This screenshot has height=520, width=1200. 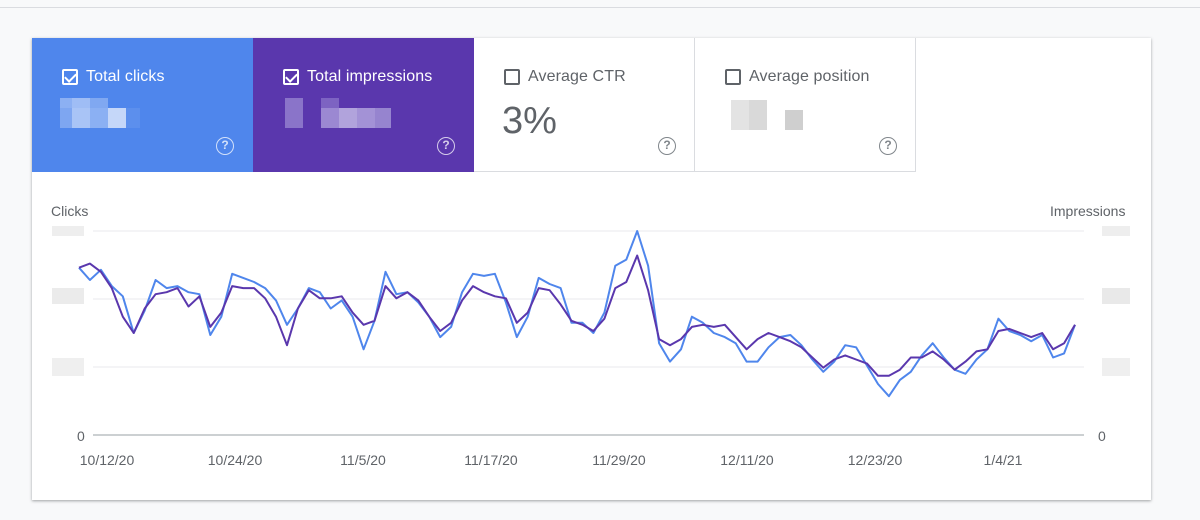 I want to click on tile-average-position-header: Average position, so click(x=797, y=77).